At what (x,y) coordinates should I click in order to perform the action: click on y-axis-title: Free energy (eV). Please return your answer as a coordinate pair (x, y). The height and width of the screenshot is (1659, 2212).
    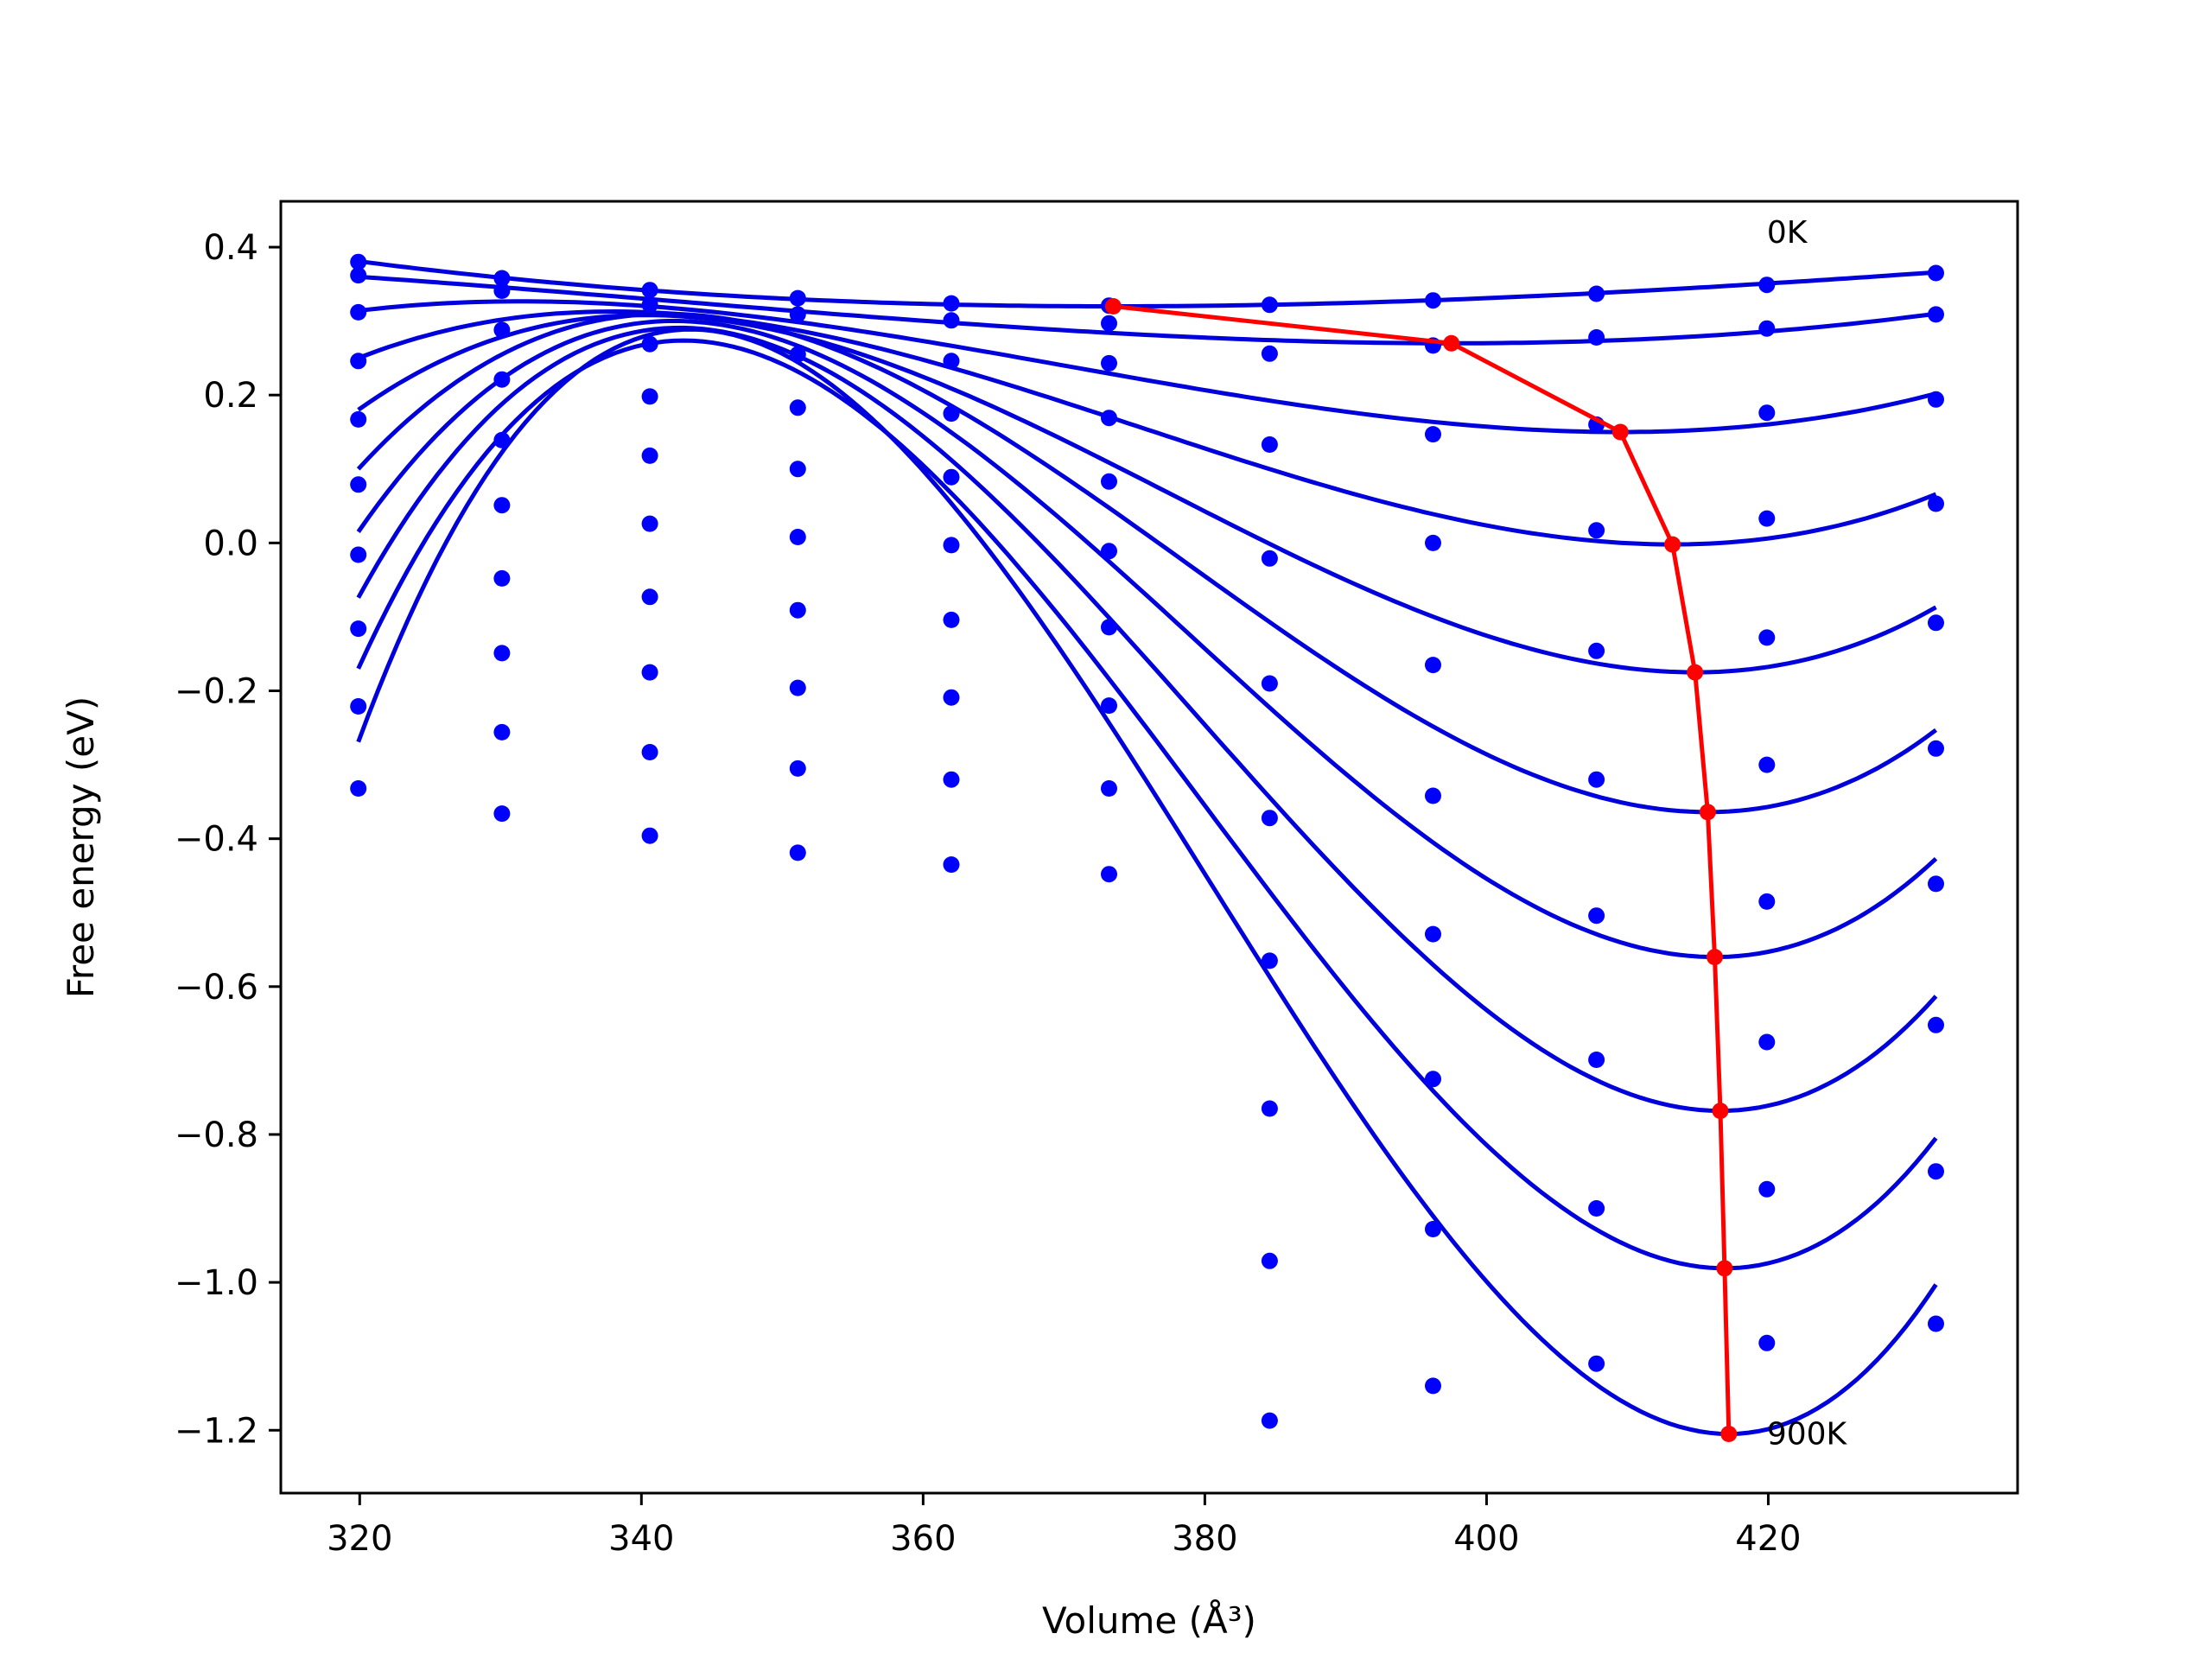
    Looking at the image, I should click on (81, 847).